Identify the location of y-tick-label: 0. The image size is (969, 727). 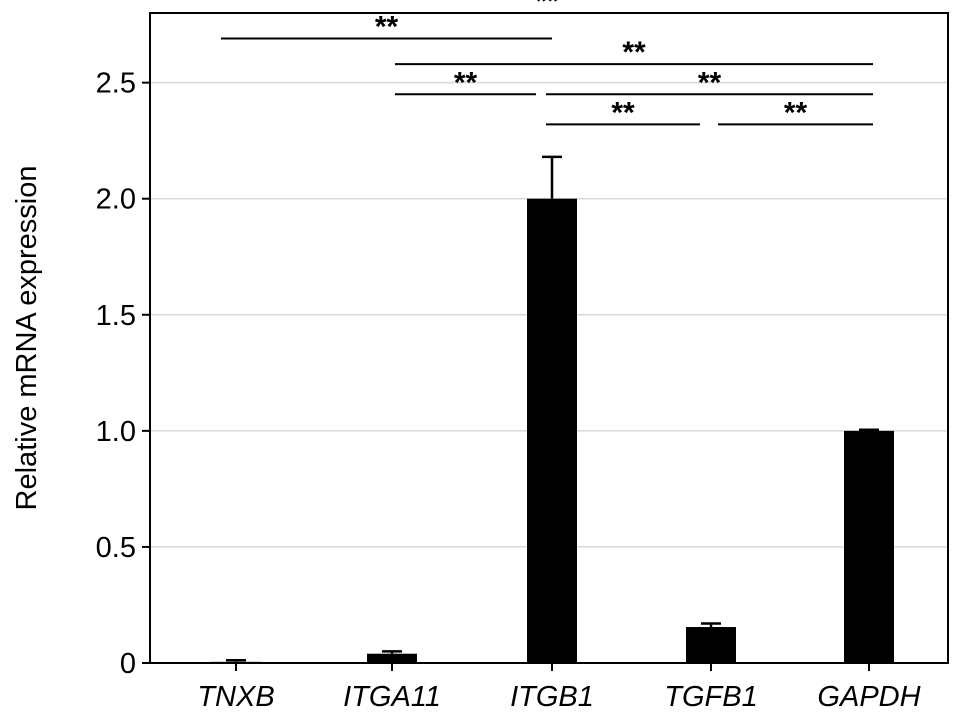
(128, 664).